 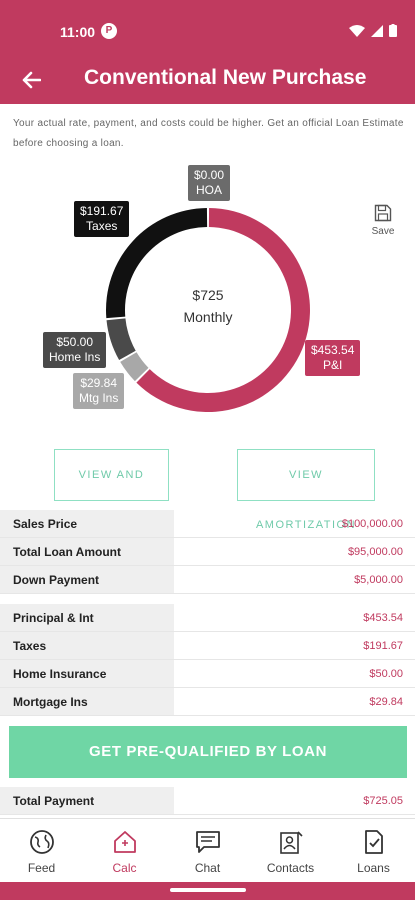 What do you see at coordinates (386, 702) in the screenshot?
I see `row-value: $29.84` at bounding box center [386, 702].